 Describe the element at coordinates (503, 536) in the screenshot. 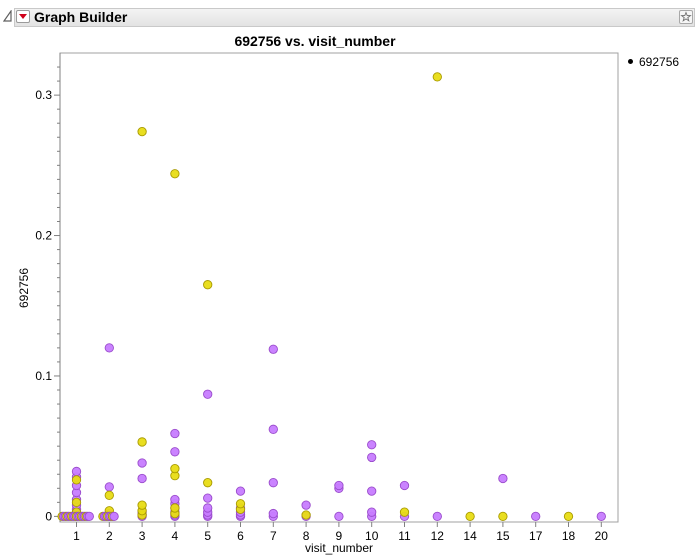

I see `x-tick-label: 15` at that location.